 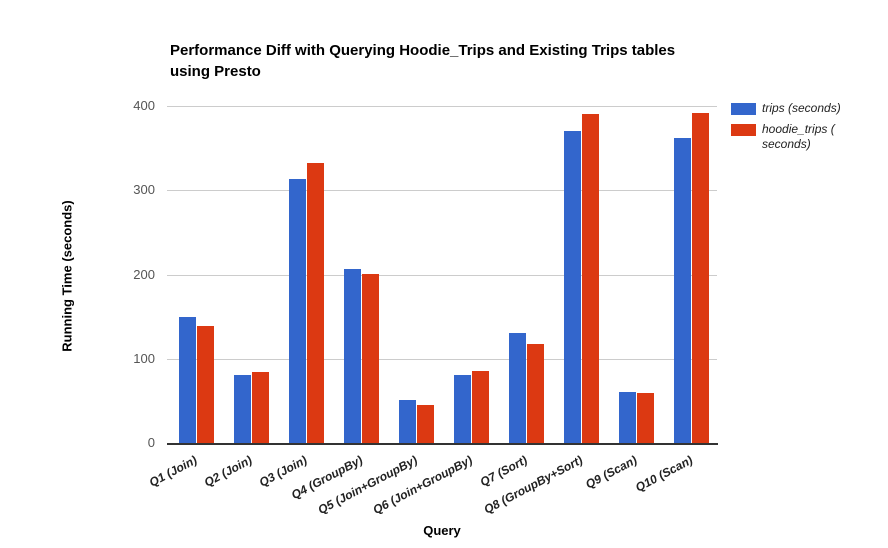 What do you see at coordinates (144, 190) in the screenshot?
I see `y-tick-label: 300` at bounding box center [144, 190].